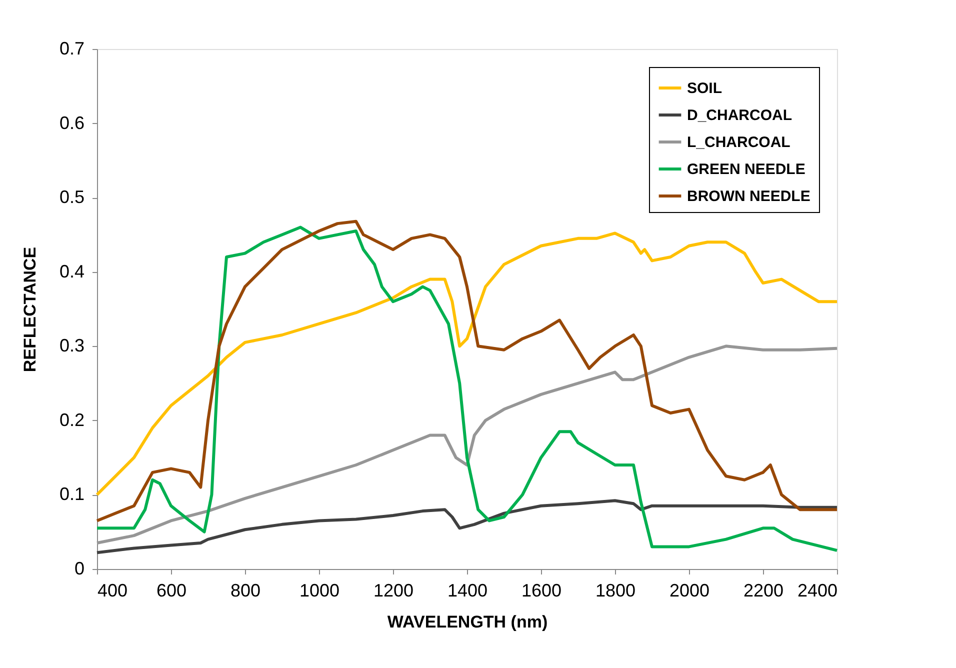 This screenshot has height=668, width=956. Describe the element at coordinates (71, 122) in the screenshot. I see `y-tick-label: 0.6` at that location.